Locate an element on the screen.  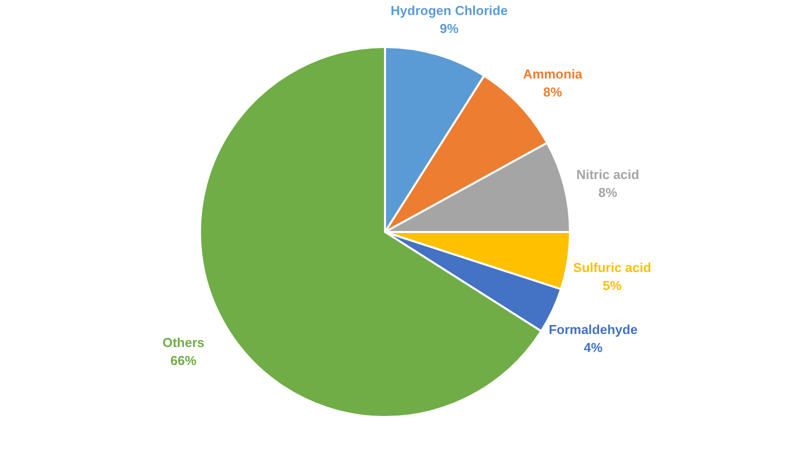
slice-label: Others is located at coordinates (183, 342).